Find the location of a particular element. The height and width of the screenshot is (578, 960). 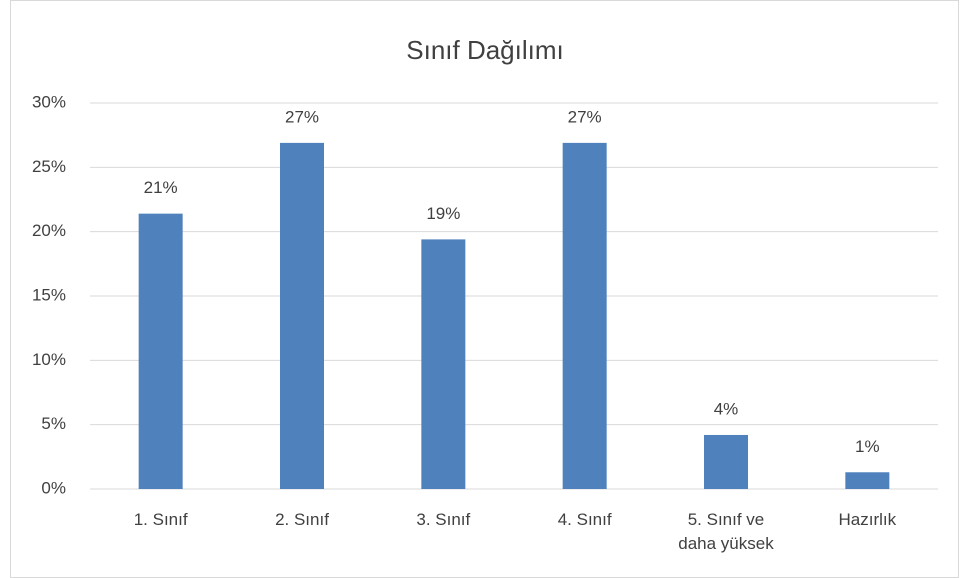

y-tick-label: 25% is located at coordinates (49, 166).